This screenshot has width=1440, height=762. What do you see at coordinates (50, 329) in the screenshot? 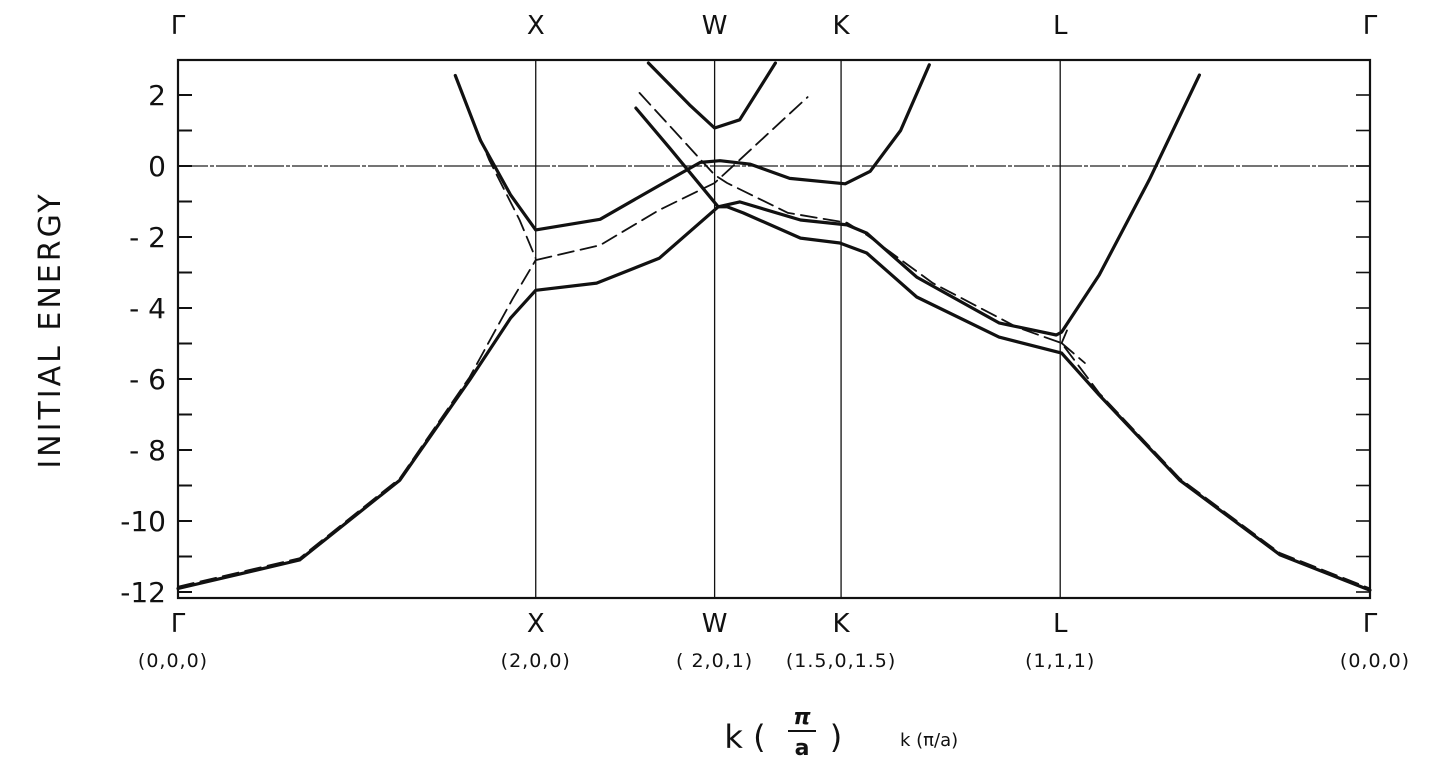
I see `y-axis-label: INITIAL ENERGY` at bounding box center [50, 329].